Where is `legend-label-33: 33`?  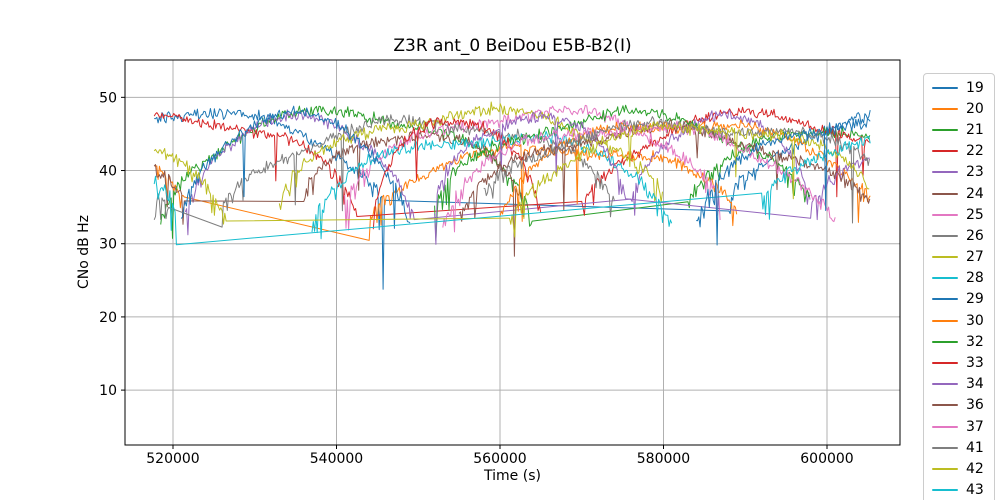 legend-label-33: 33 is located at coordinates (975, 363).